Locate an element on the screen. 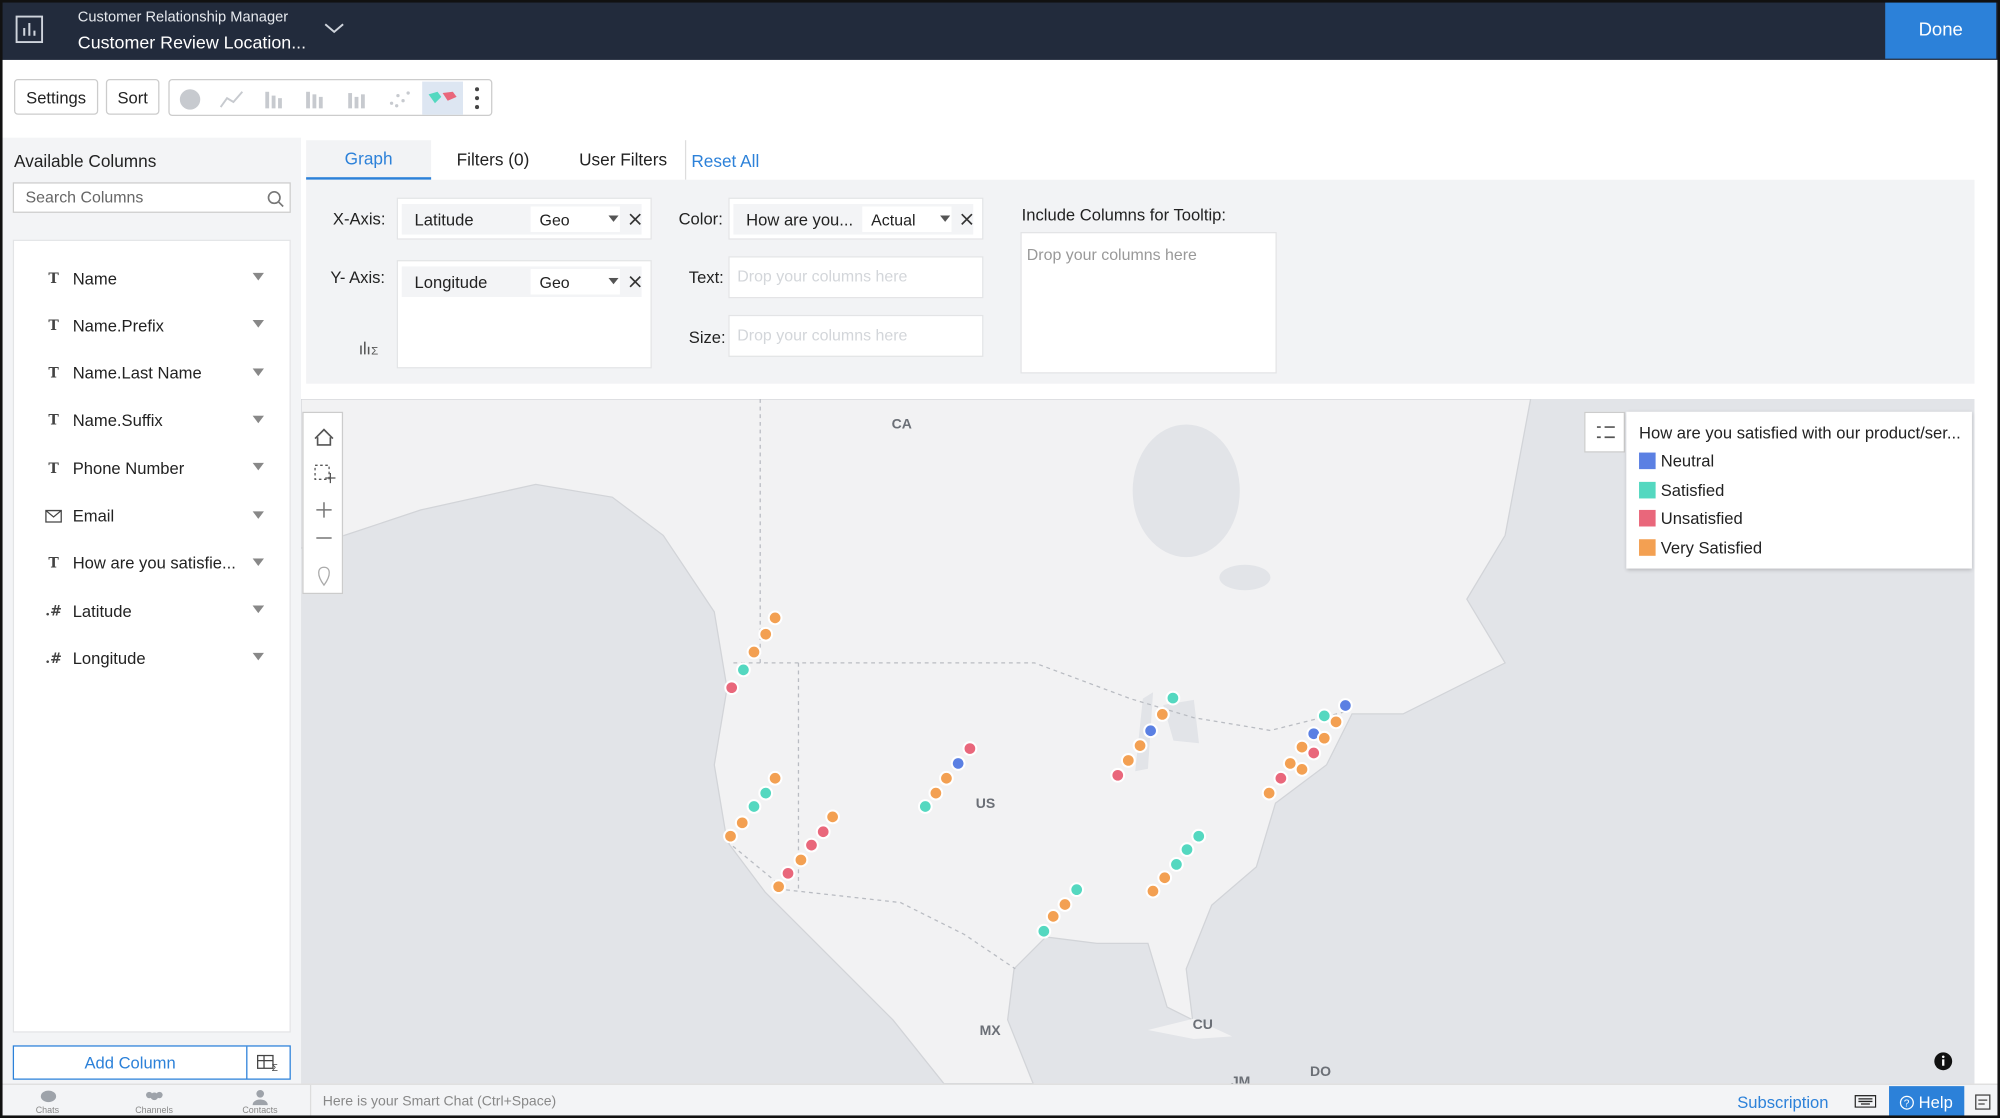 The width and height of the screenshot is (2000, 1118). add-column-button: Add Column is located at coordinates (131, 1062).